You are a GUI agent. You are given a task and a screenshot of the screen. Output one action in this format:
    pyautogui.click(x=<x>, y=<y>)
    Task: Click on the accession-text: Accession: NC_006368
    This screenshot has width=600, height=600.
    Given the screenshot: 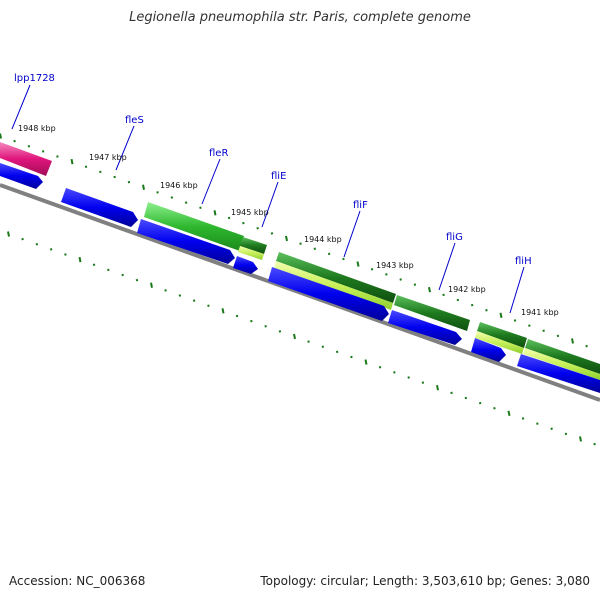 What is the action you would take?
    pyautogui.click(x=77, y=581)
    